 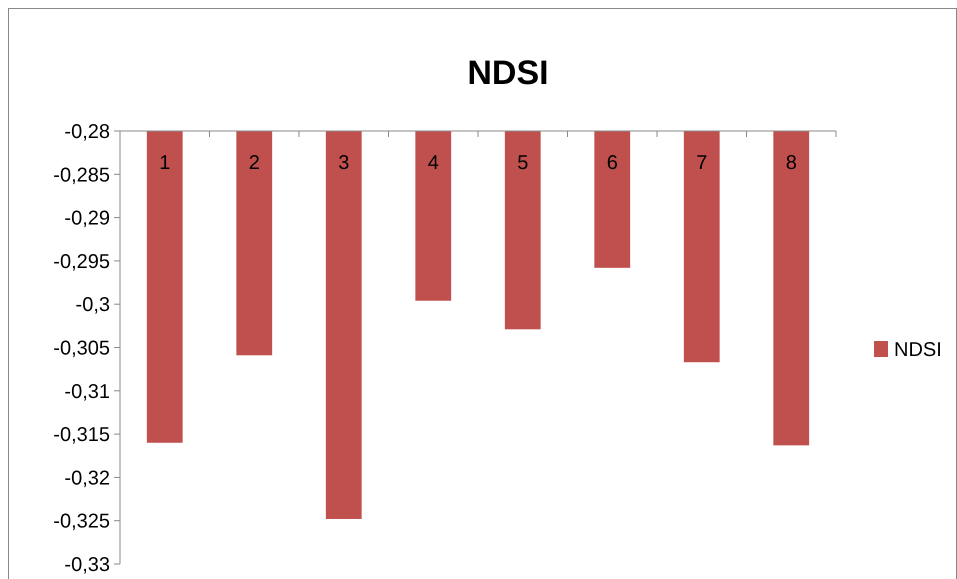 I want to click on y-tick-label: -0,315, so click(x=81, y=435).